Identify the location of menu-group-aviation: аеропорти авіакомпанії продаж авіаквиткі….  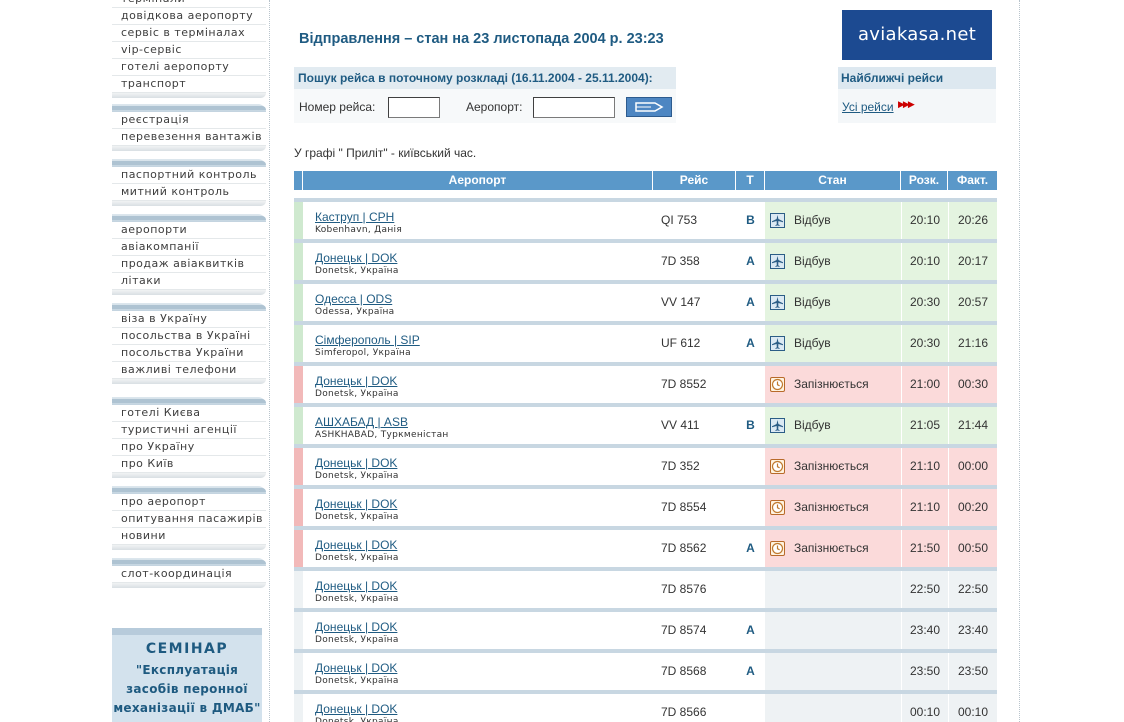
(189, 254).